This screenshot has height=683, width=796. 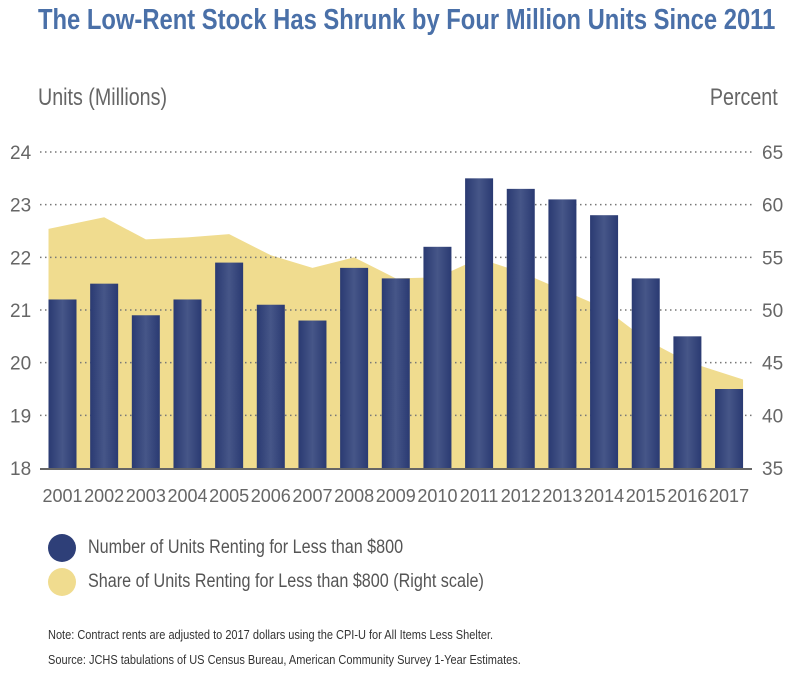 What do you see at coordinates (772, 364) in the screenshot?
I see `y-tick-right: 45` at bounding box center [772, 364].